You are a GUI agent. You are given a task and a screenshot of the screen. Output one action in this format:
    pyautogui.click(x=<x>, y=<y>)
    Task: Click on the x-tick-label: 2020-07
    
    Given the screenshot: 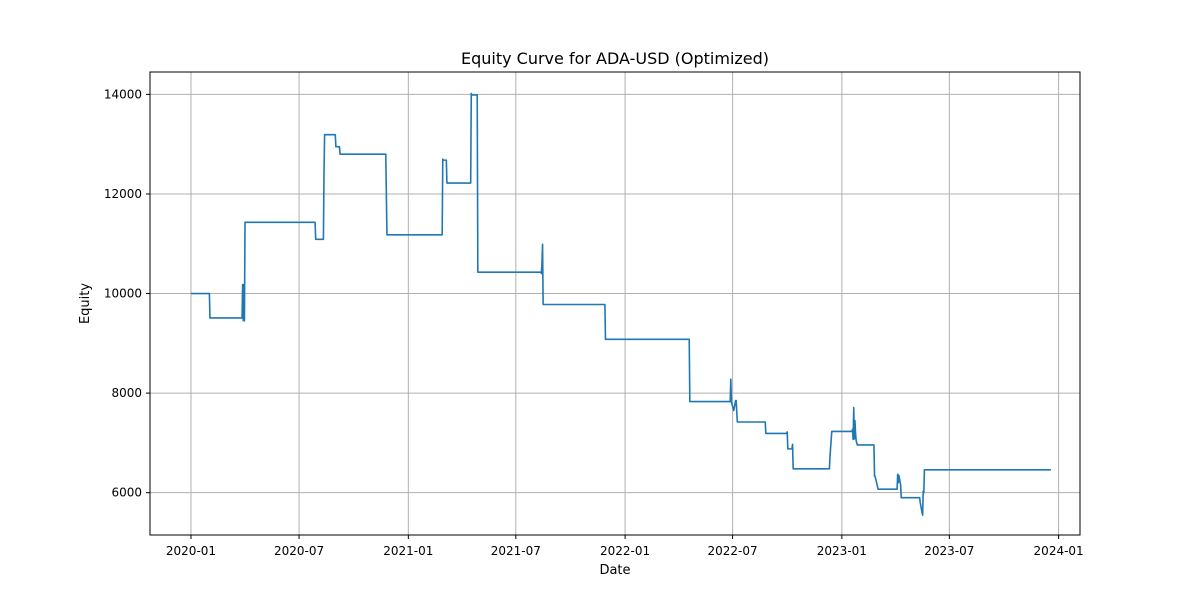 What is the action you would take?
    pyautogui.click(x=299, y=551)
    